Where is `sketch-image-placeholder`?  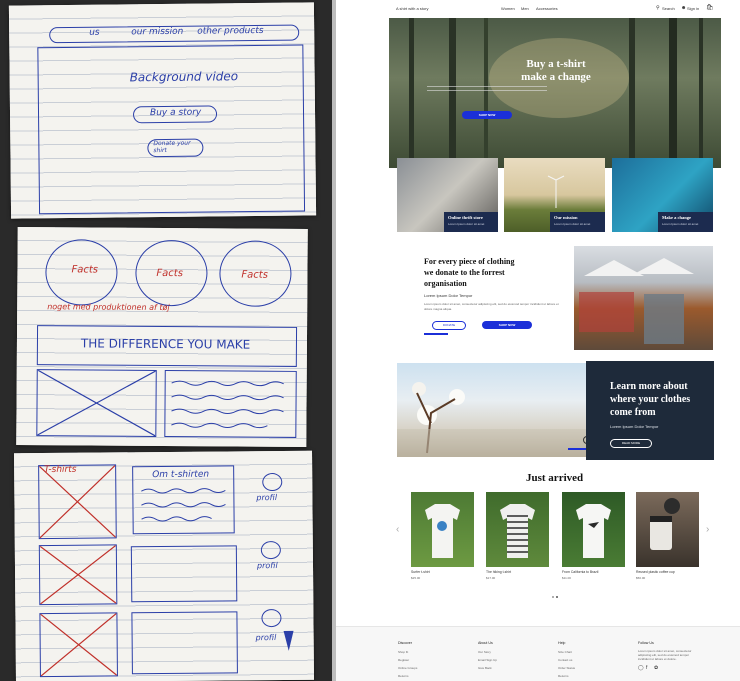
sketch-image-placeholder is located at coordinates (96, 403).